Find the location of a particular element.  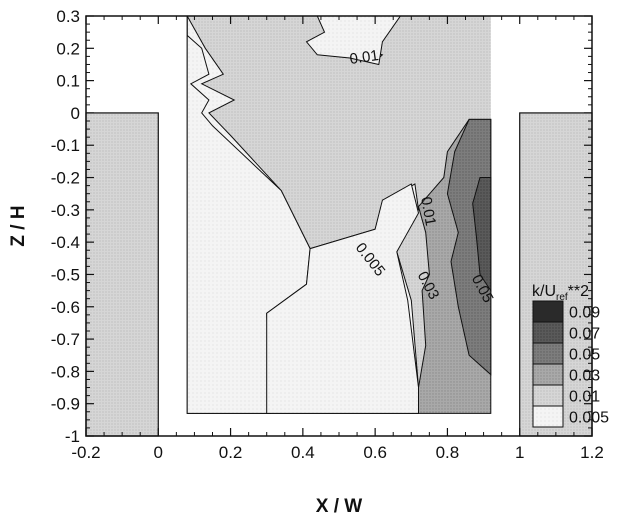

x-axis-title: X / W is located at coordinates (339, 506).